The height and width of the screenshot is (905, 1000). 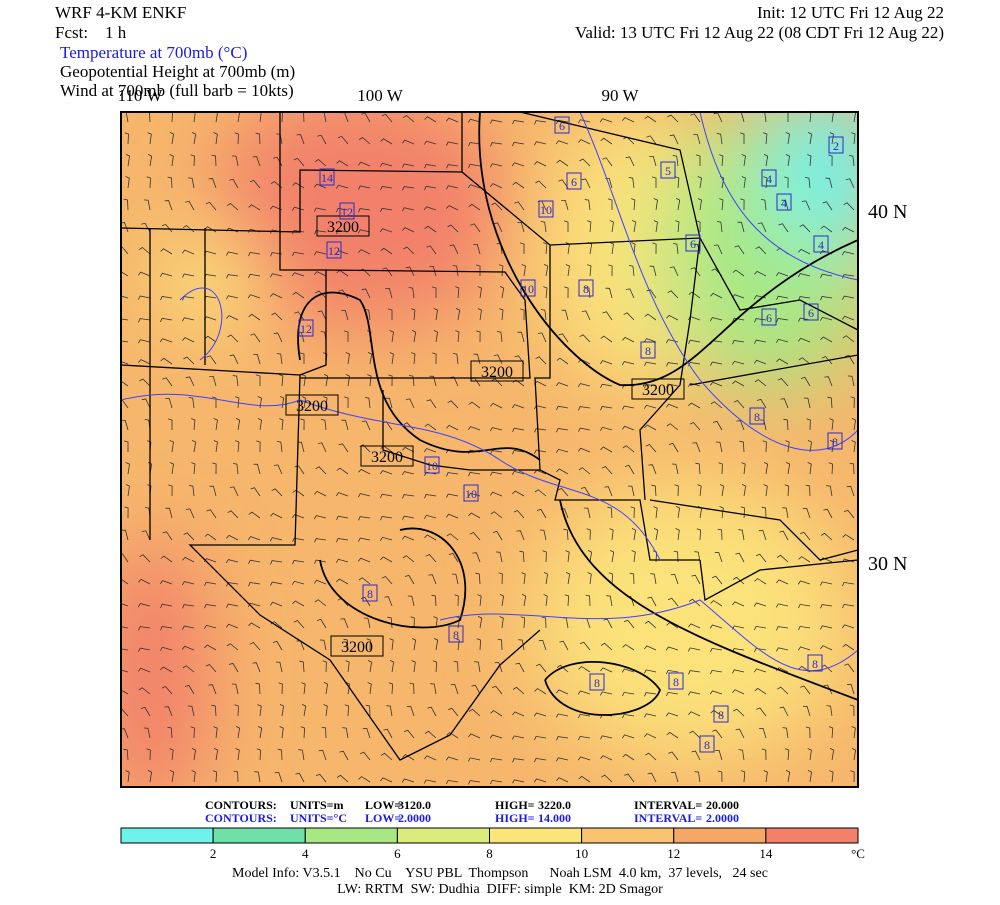 I want to click on contour-info: 14.000, so click(x=554, y=818).